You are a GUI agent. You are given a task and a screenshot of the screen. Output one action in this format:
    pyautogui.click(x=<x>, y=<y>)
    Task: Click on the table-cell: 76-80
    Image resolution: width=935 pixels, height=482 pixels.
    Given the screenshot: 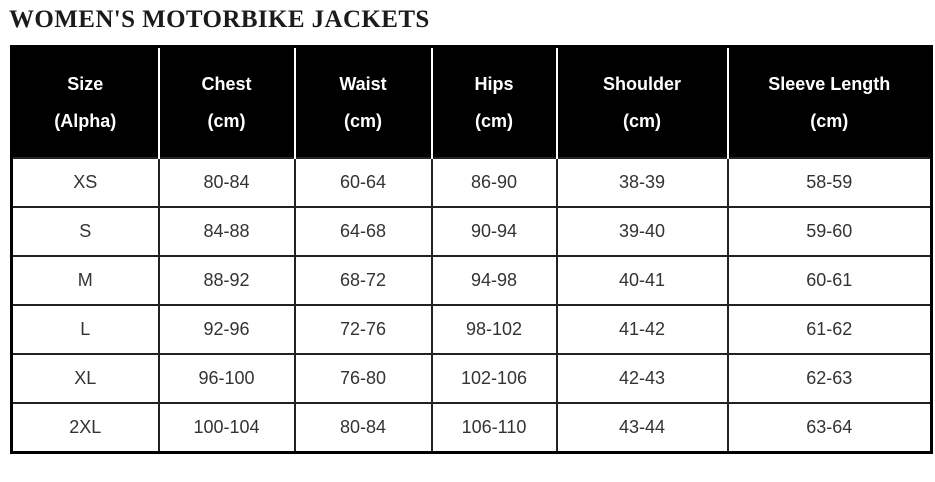 What is the action you would take?
    pyautogui.click(x=363, y=378)
    